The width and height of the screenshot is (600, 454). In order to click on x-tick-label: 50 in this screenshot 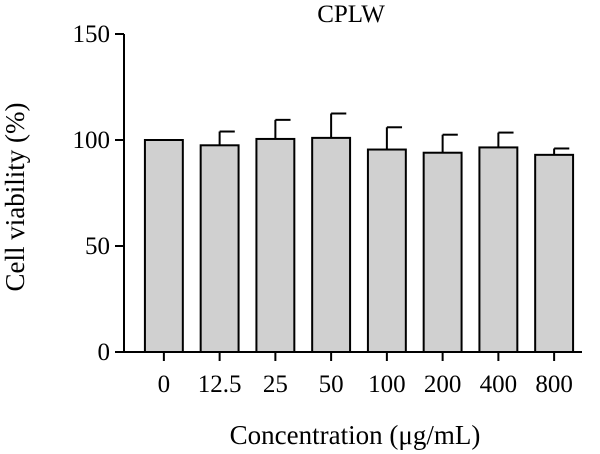, I will do `click(331, 384)`.